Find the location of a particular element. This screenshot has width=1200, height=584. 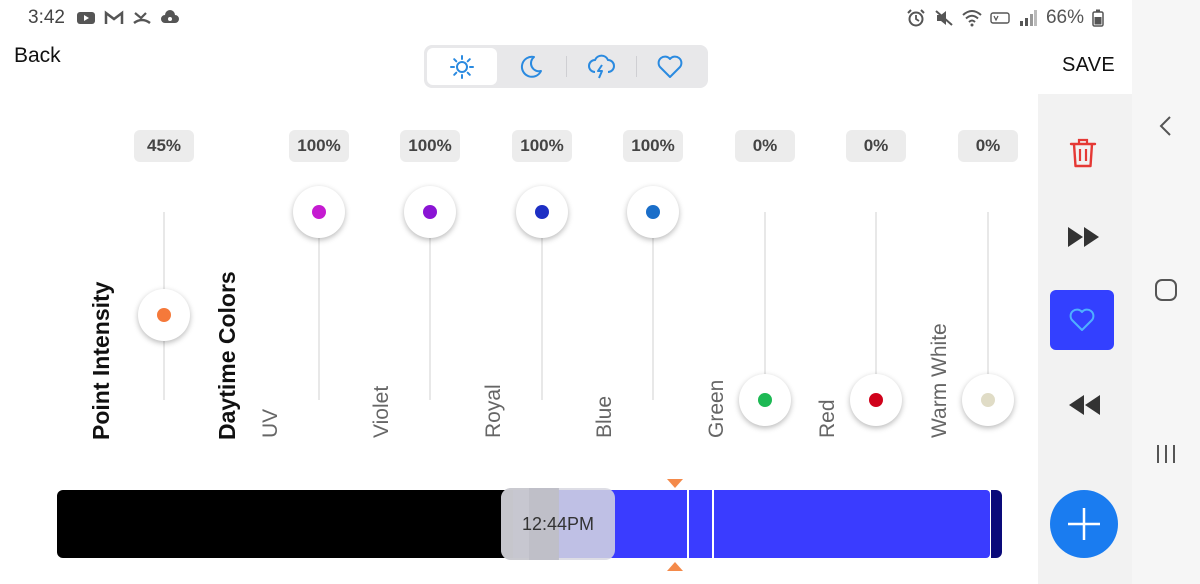

moon-icon is located at coordinates (532, 66).